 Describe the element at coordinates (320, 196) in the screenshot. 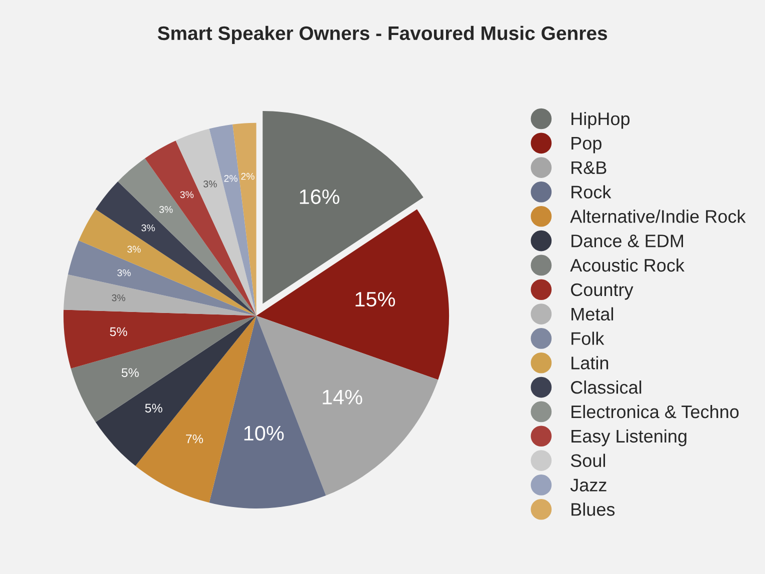

I see `data-label: 16%` at that location.